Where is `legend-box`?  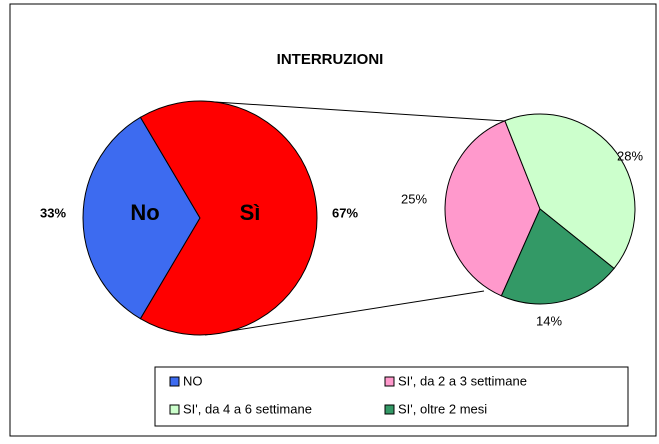
legend-box is located at coordinates (391, 396).